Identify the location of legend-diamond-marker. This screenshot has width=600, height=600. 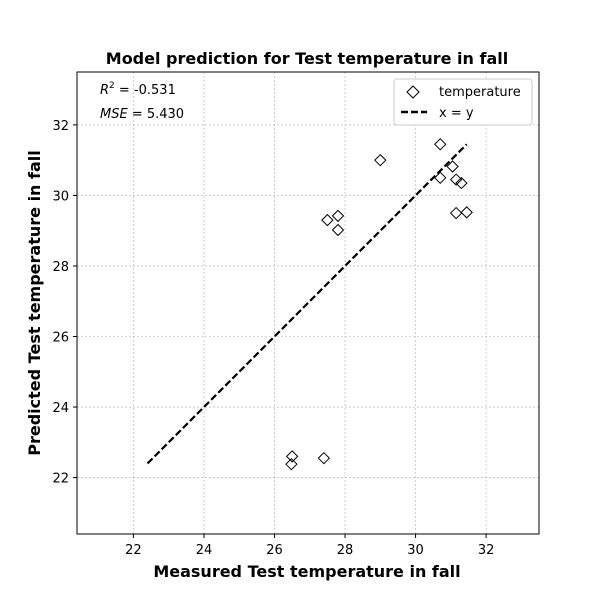
(413, 92).